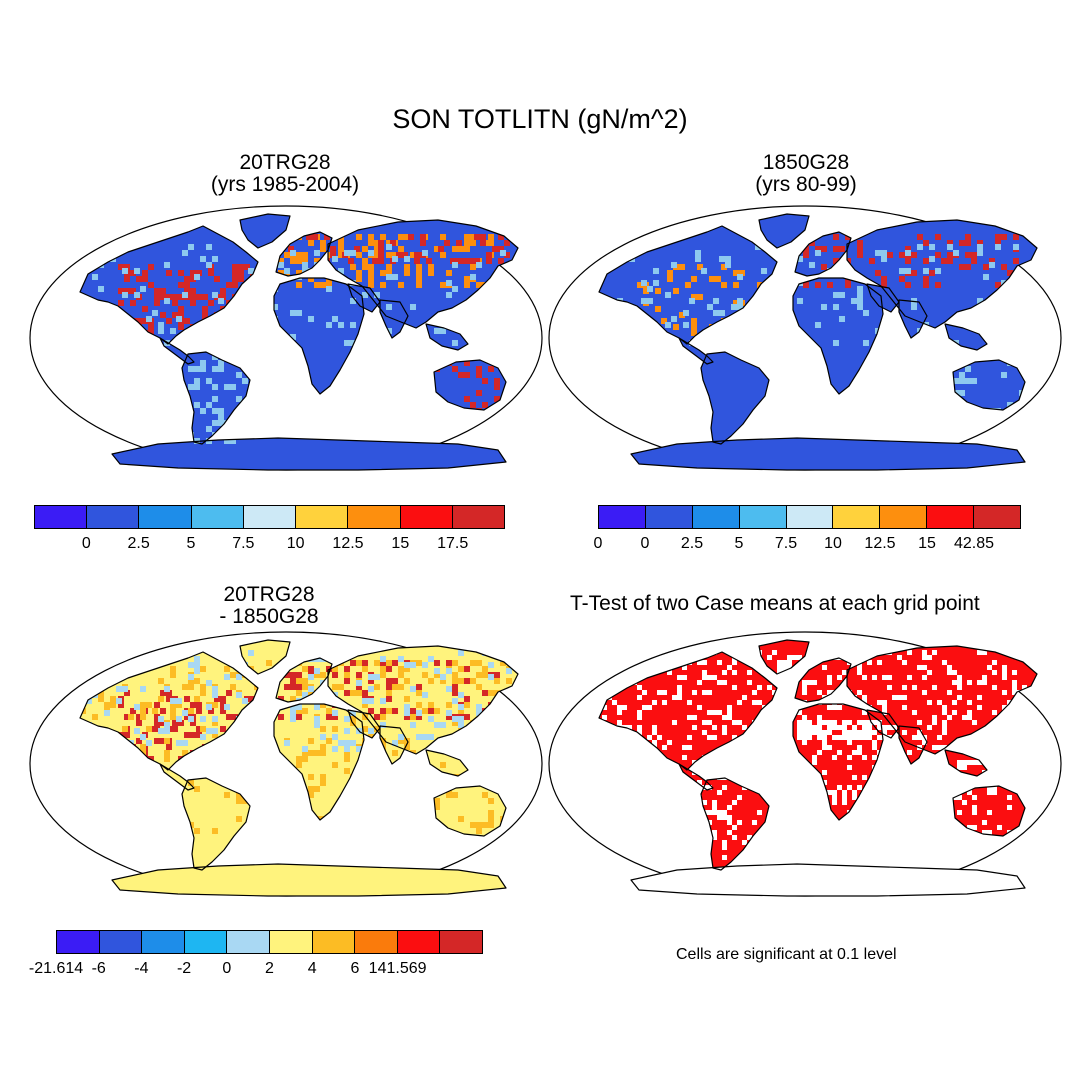 Image resolution: width=1080 pixels, height=1080 pixels. I want to click on panel-case2-name: 1850G28, so click(806, 162).